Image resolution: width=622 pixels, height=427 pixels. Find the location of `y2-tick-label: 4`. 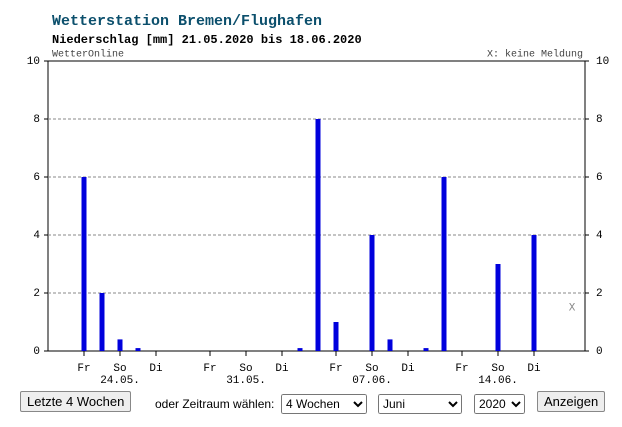

y2-tick-label: 4 is located at coordinates (599, 236).